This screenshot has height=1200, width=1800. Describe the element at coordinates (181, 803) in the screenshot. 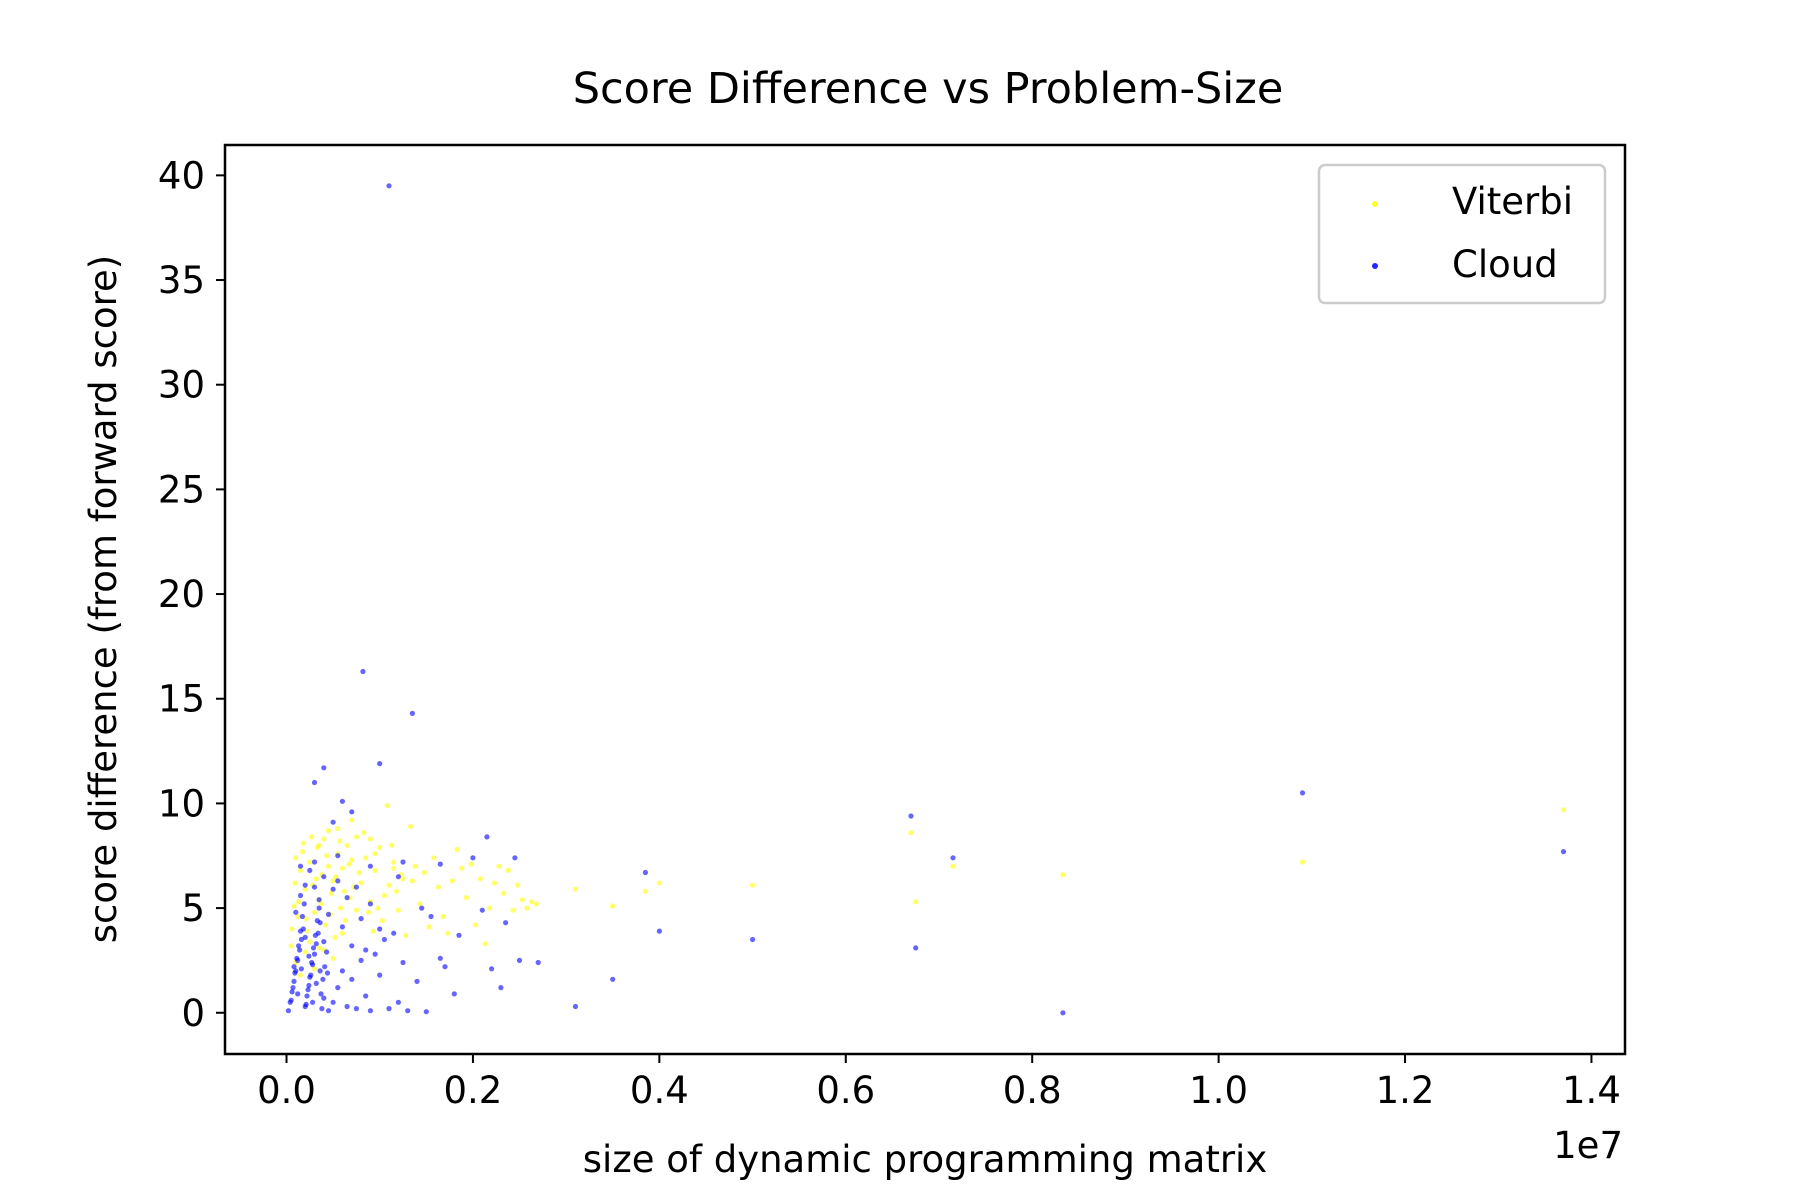

I see `y-tick-label: 10` at that location.